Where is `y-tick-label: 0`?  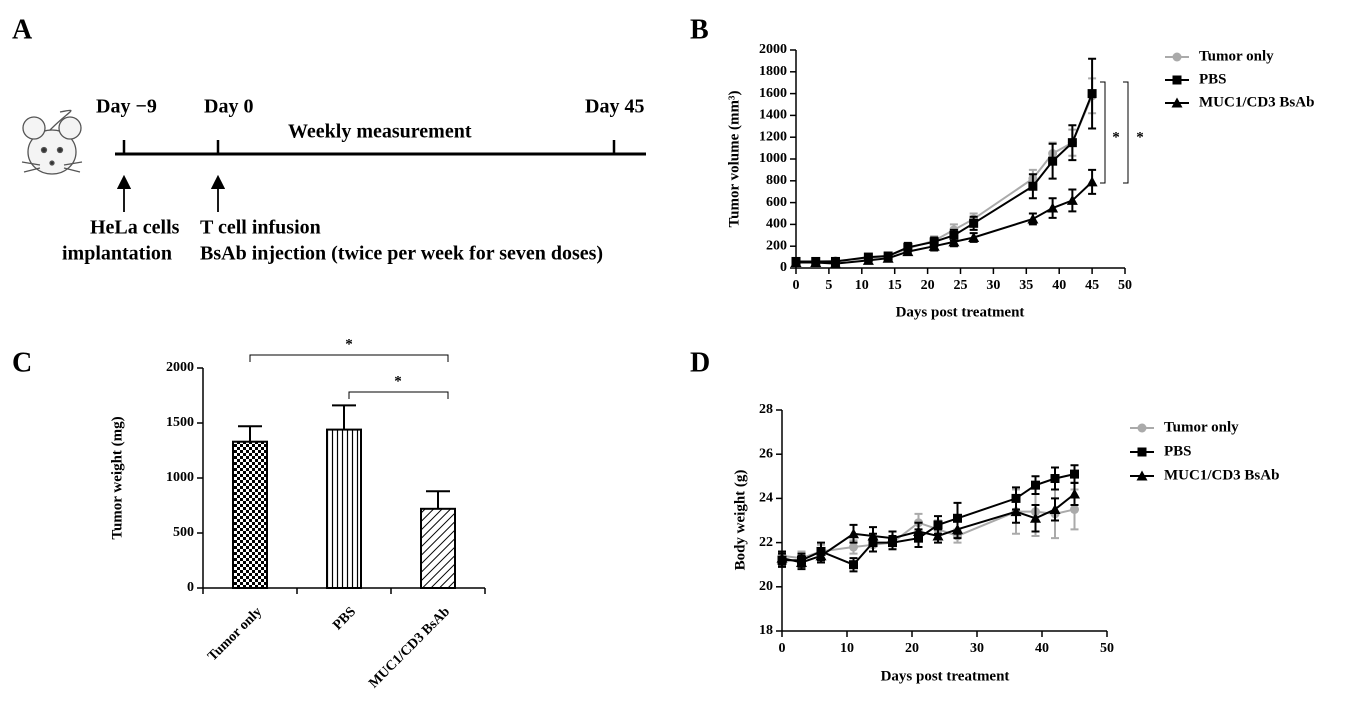 y-tick-label: 0 is located at coordinates (783, 267).